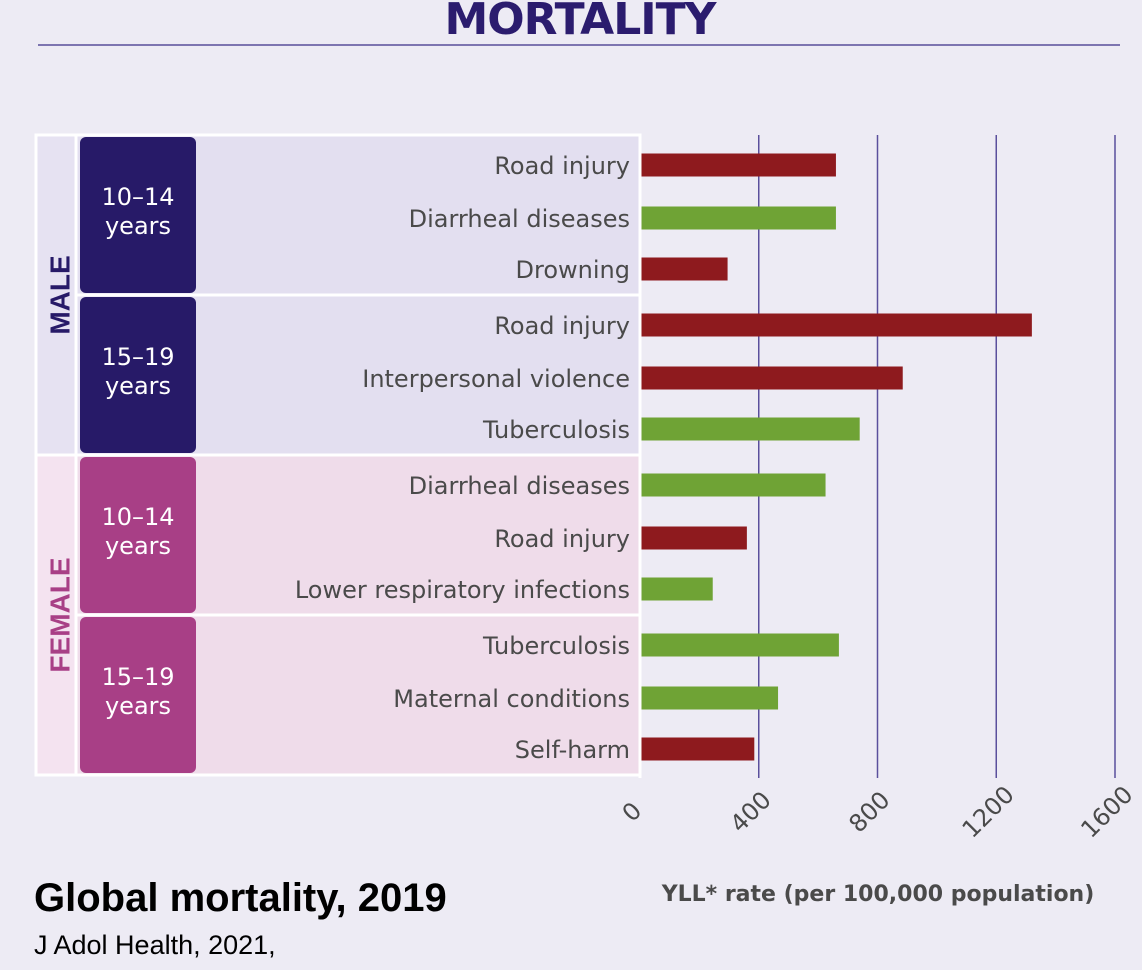  Describe the element at coordinates (988, 812) in the screenshot. I see `x-tick-label: 1200` at that location.